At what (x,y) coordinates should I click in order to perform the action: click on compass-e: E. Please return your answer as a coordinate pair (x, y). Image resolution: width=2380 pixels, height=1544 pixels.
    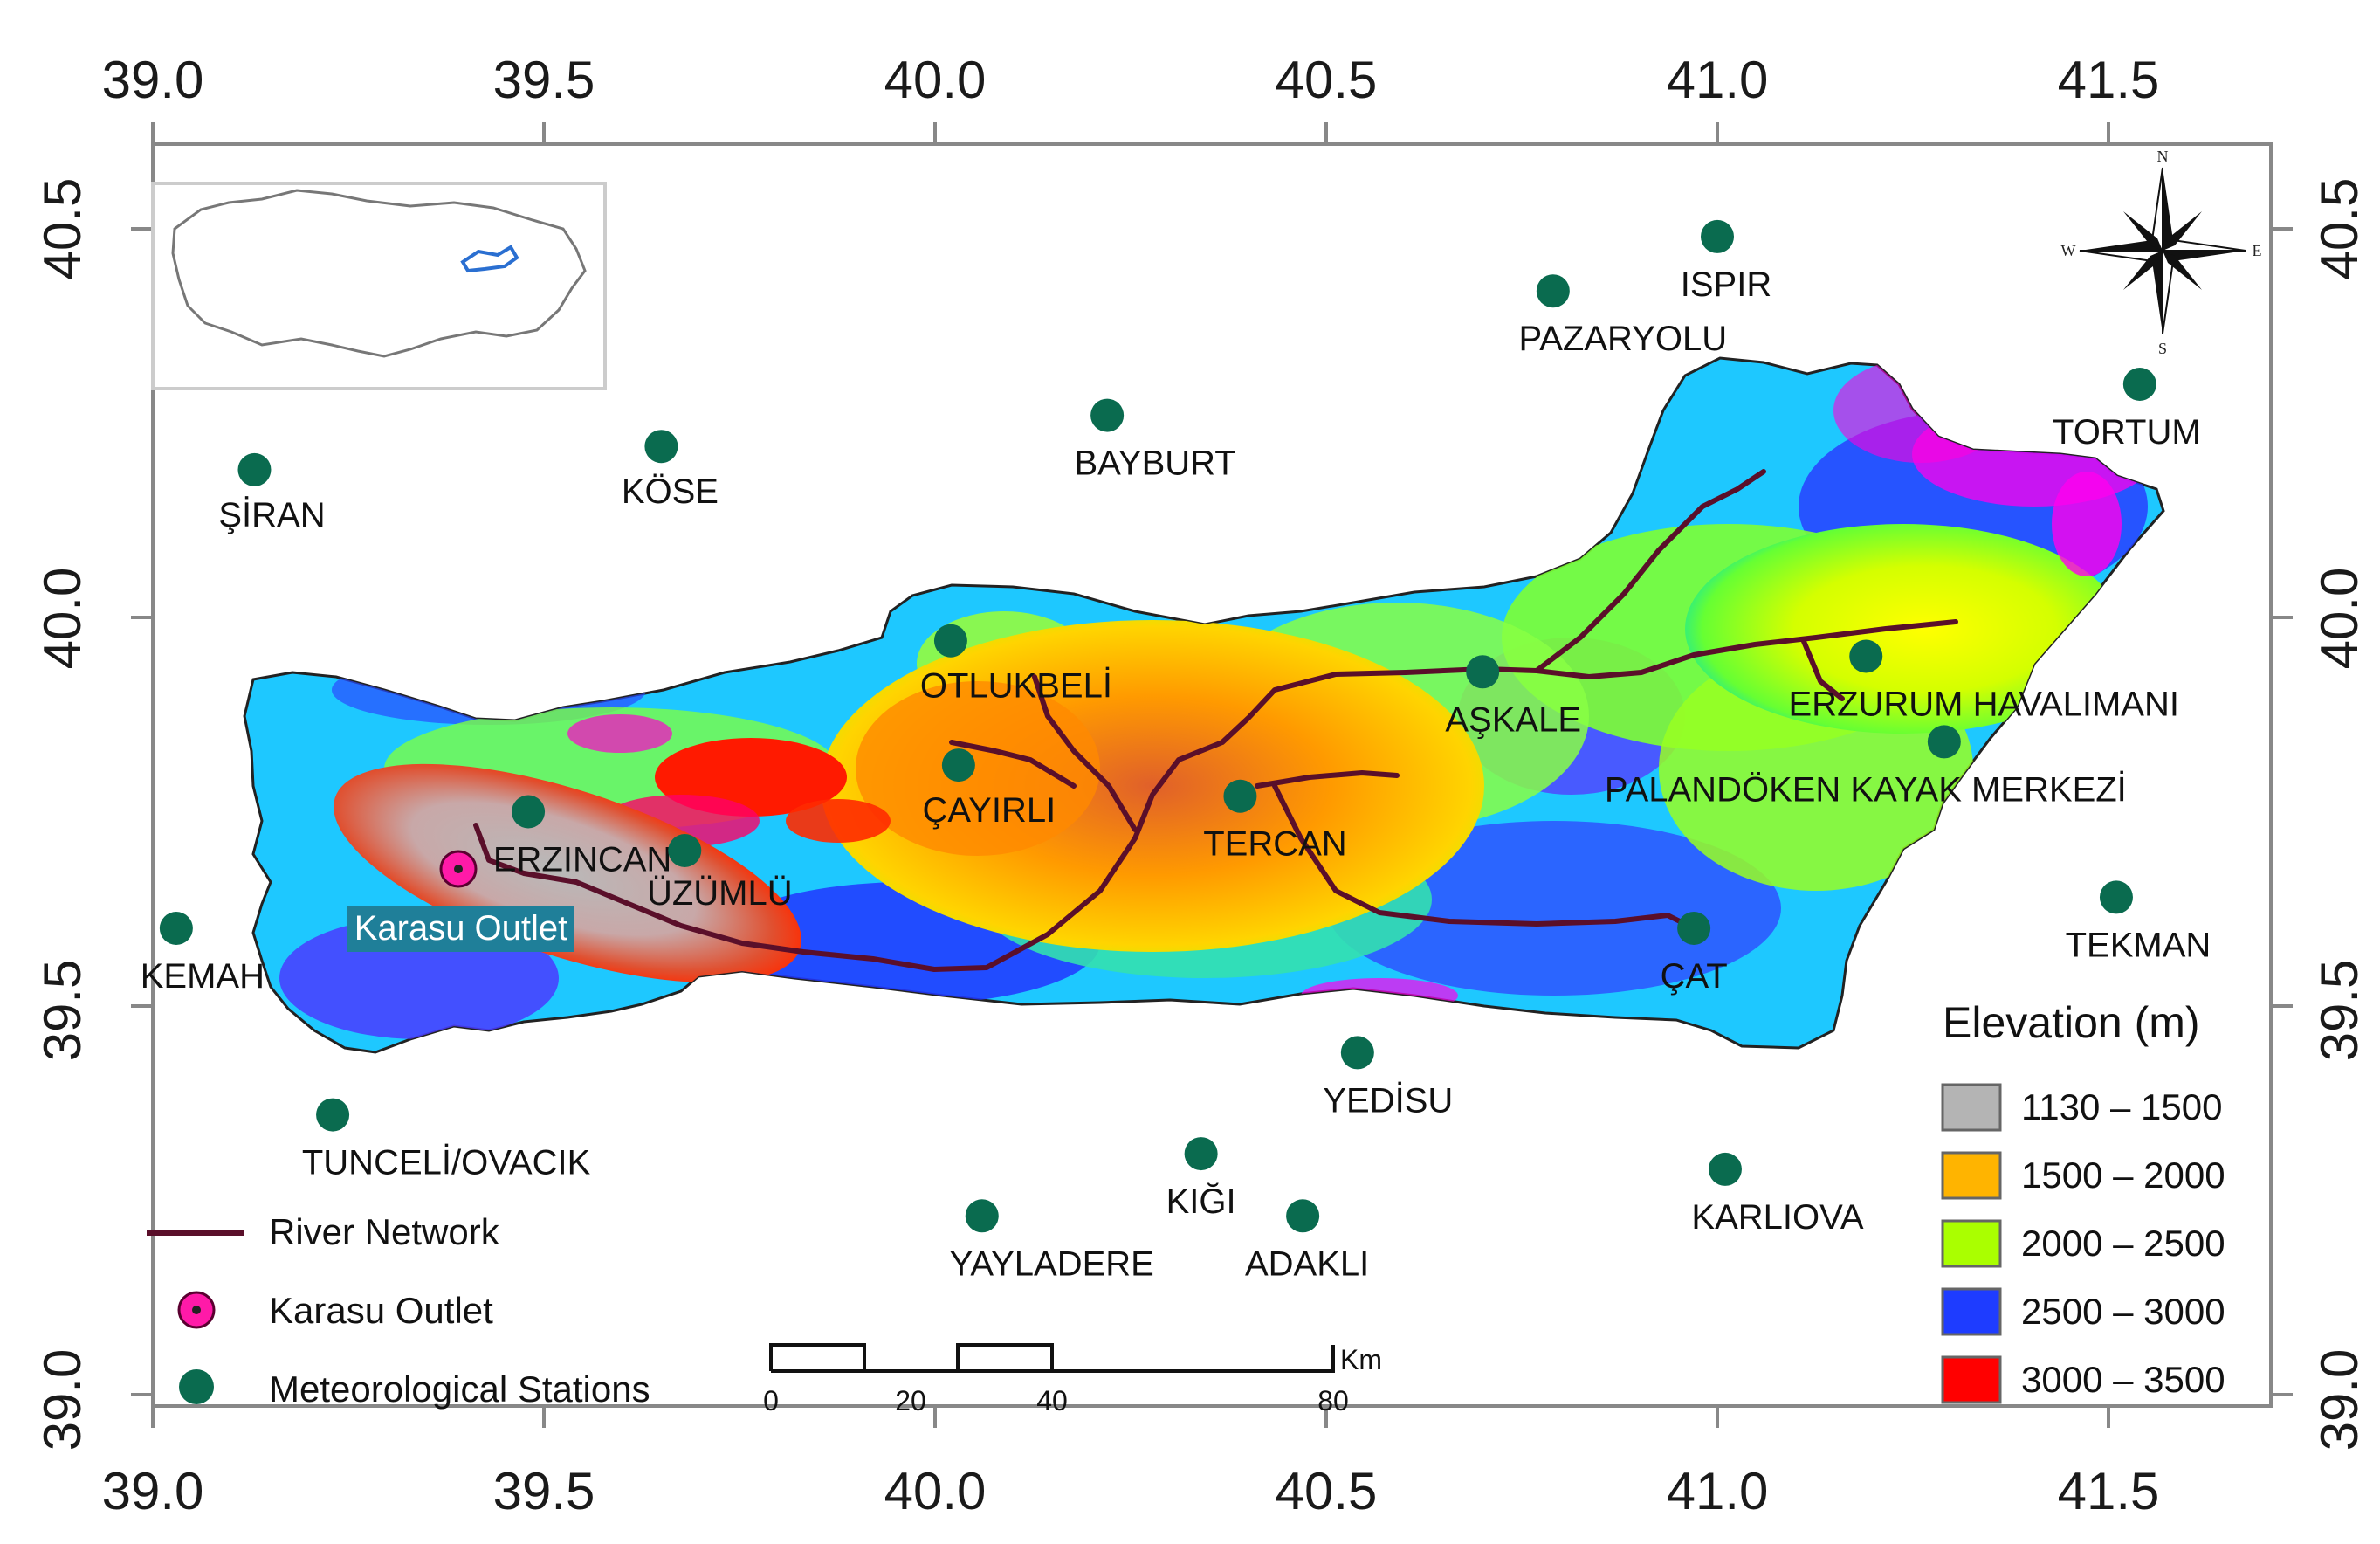
    Looking at the image, I should click on (2257, 250).